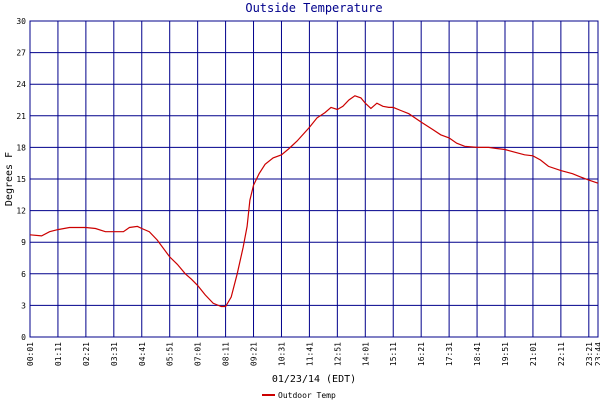  Describe the element at coordinates (86, 354) in the screenshot. I see `x-tick-label: 02:21` at that location.